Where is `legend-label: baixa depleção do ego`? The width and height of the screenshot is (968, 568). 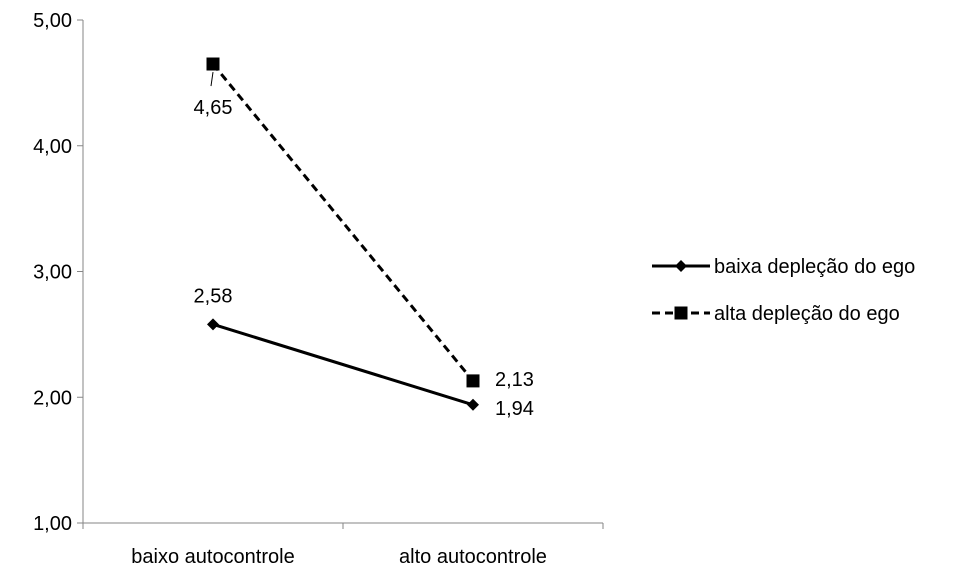
legend-label: baixa depleção do ego is located at coordinates (814, 267).